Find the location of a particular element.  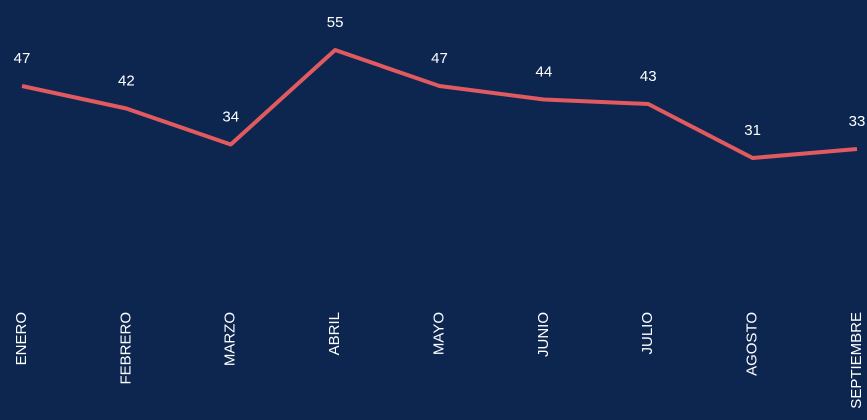

data-label: 55 is located at coordinates (335, 22).